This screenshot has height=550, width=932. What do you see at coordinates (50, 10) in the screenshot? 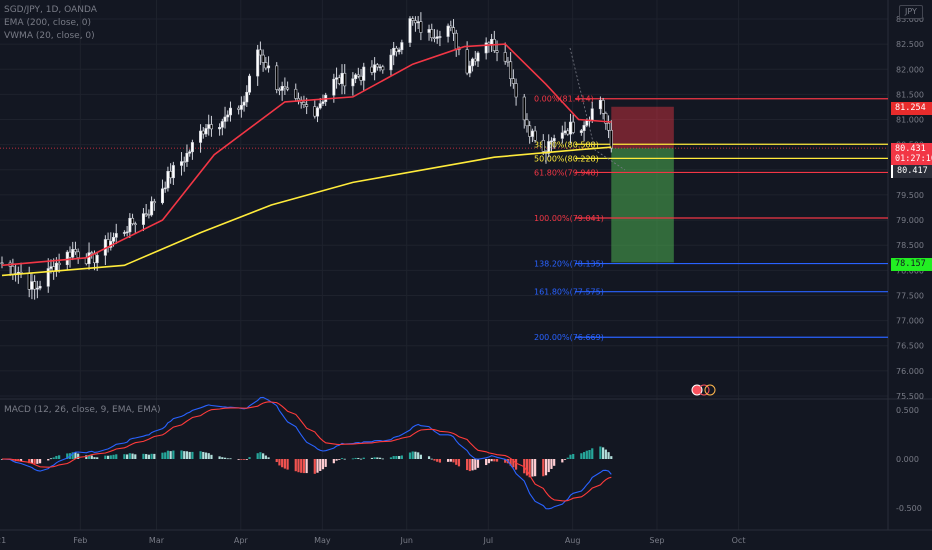
I see `legend-symbol: SGD/JPY, 1D, OANDA` at bounding box center [50, 10].